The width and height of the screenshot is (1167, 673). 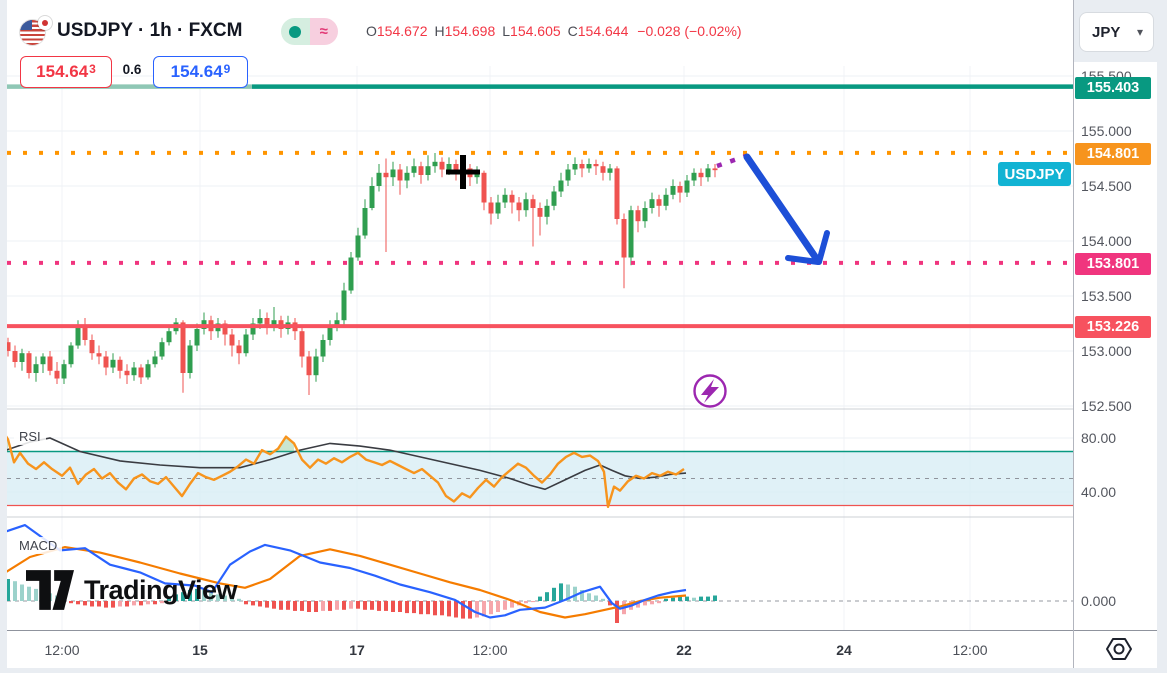 I want to click on tradingview-watermark: TradingView, so click(x=132, y=590).